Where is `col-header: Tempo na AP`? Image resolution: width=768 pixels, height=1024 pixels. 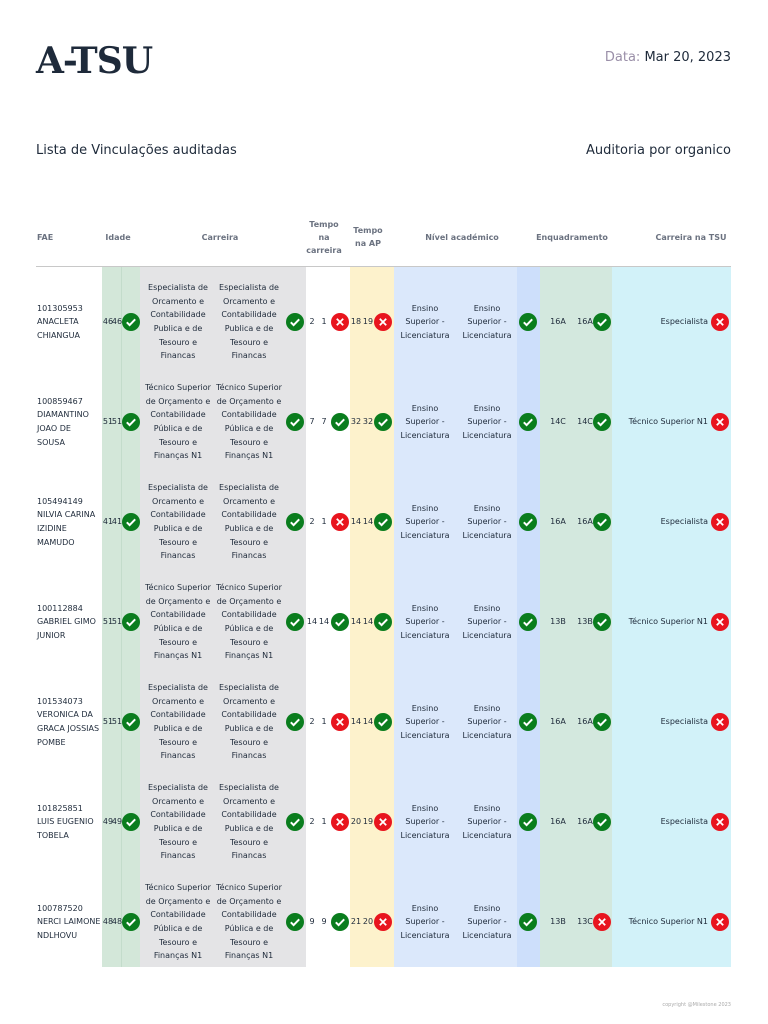
col-header: Tempo na AP is located at coordinates (368, 237).